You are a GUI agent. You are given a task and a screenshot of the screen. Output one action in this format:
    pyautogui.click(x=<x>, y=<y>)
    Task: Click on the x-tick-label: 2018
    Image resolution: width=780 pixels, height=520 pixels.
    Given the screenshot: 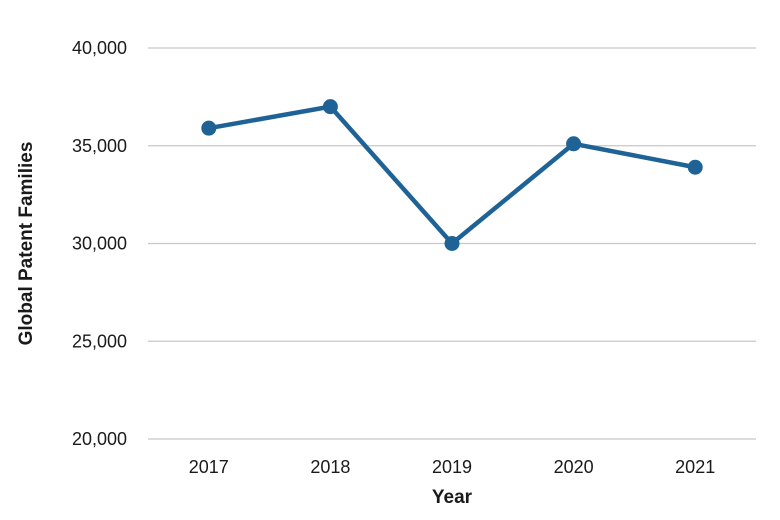 What is the action you would take?
    pyautogui.click(x=330, y=467)
    